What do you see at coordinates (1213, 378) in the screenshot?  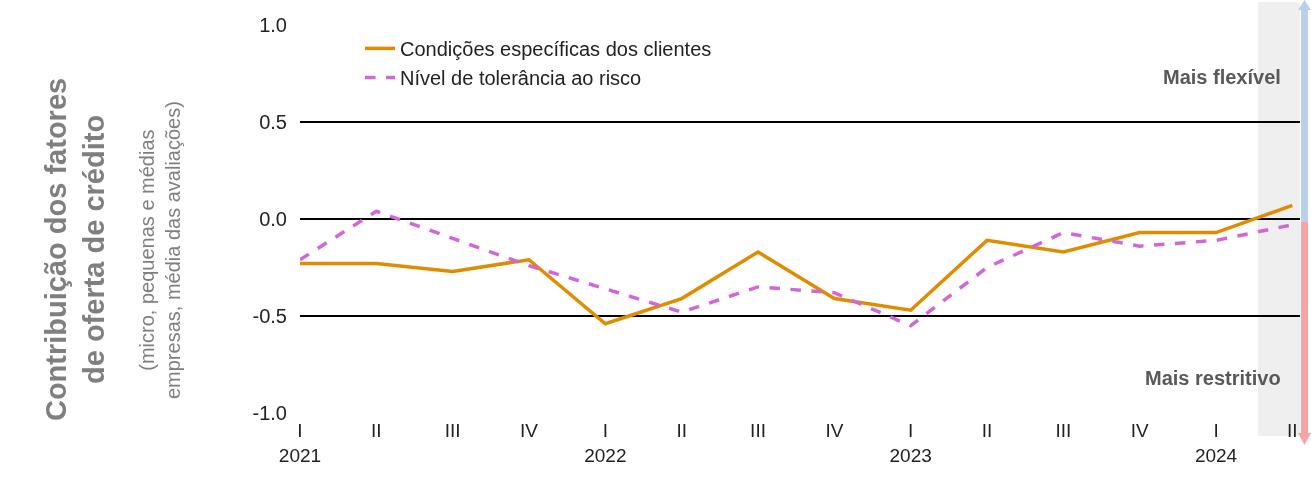 I see `annotation: Mais restritivo` at bounding box center [1213, 378].